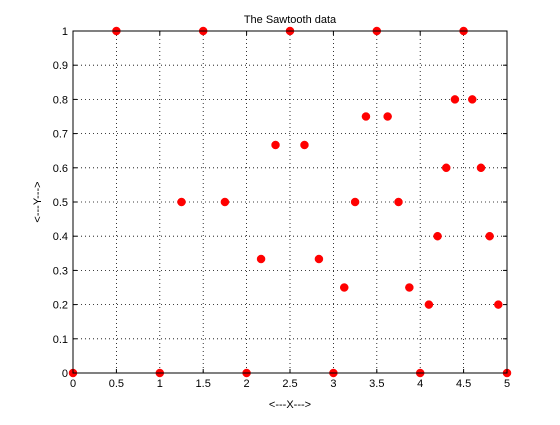  I want to click on x-tick-label: 4, so click(420, 384).